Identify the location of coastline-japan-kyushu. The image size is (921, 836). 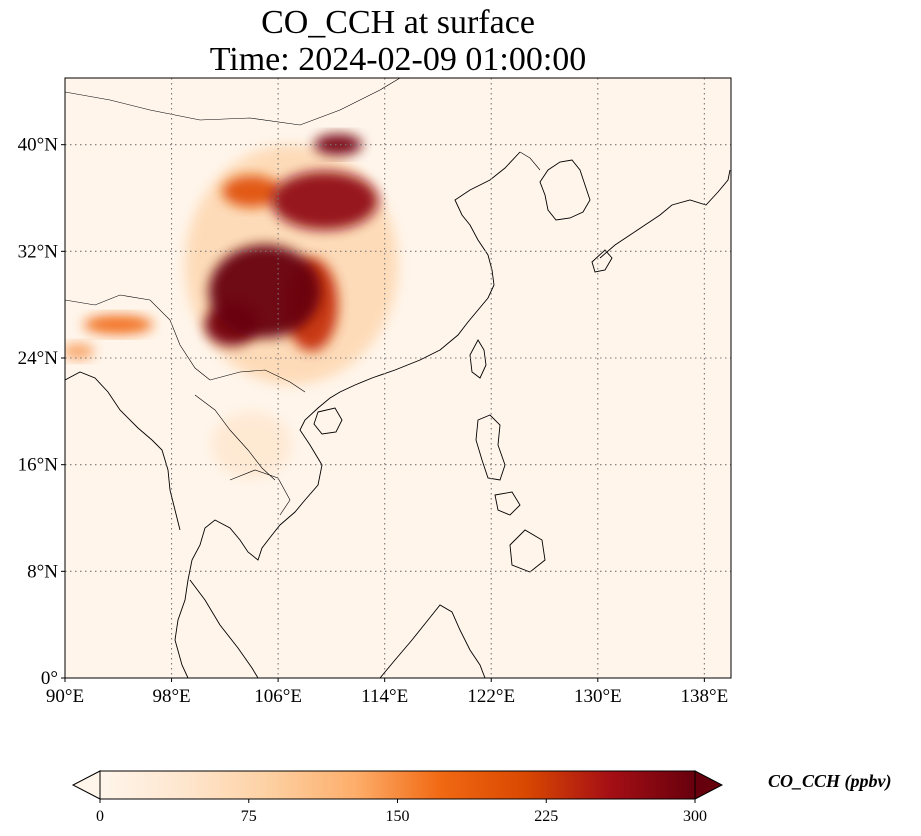
(602, 261).